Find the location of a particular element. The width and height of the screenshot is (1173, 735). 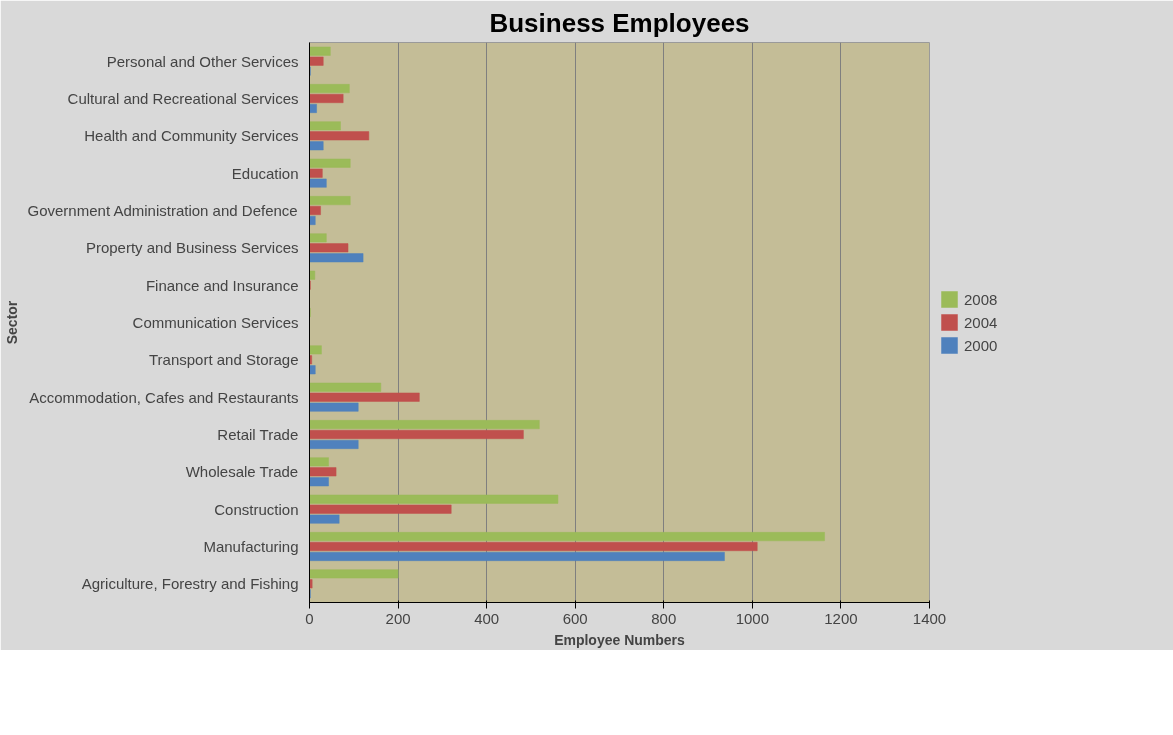

y-tick-label: Health and Community Services is located at coordinates (191, 136).